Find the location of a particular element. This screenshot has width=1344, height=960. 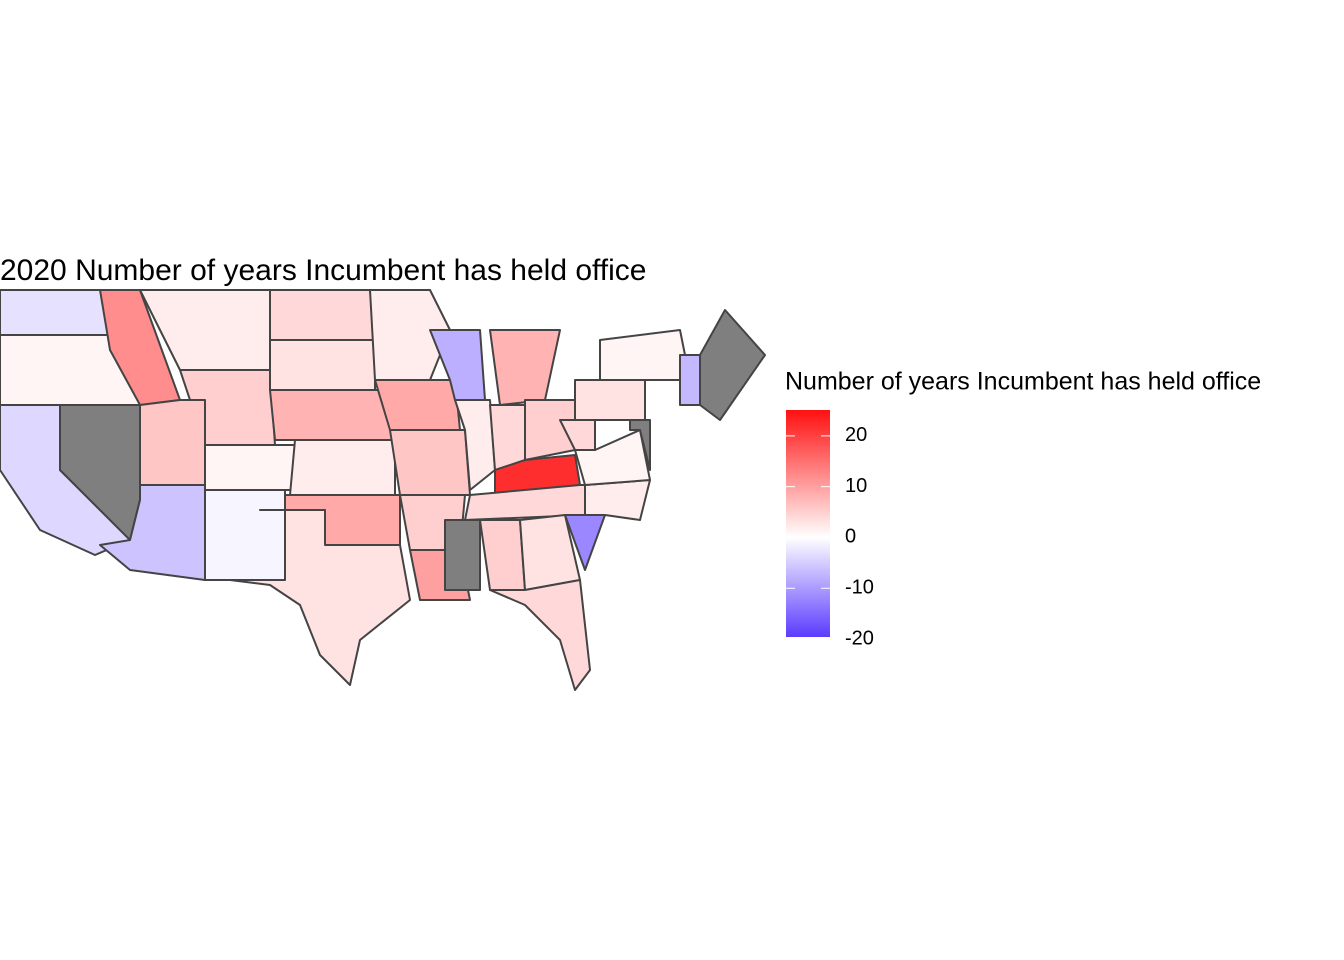

colorbar is located at coordinates (808, 523).